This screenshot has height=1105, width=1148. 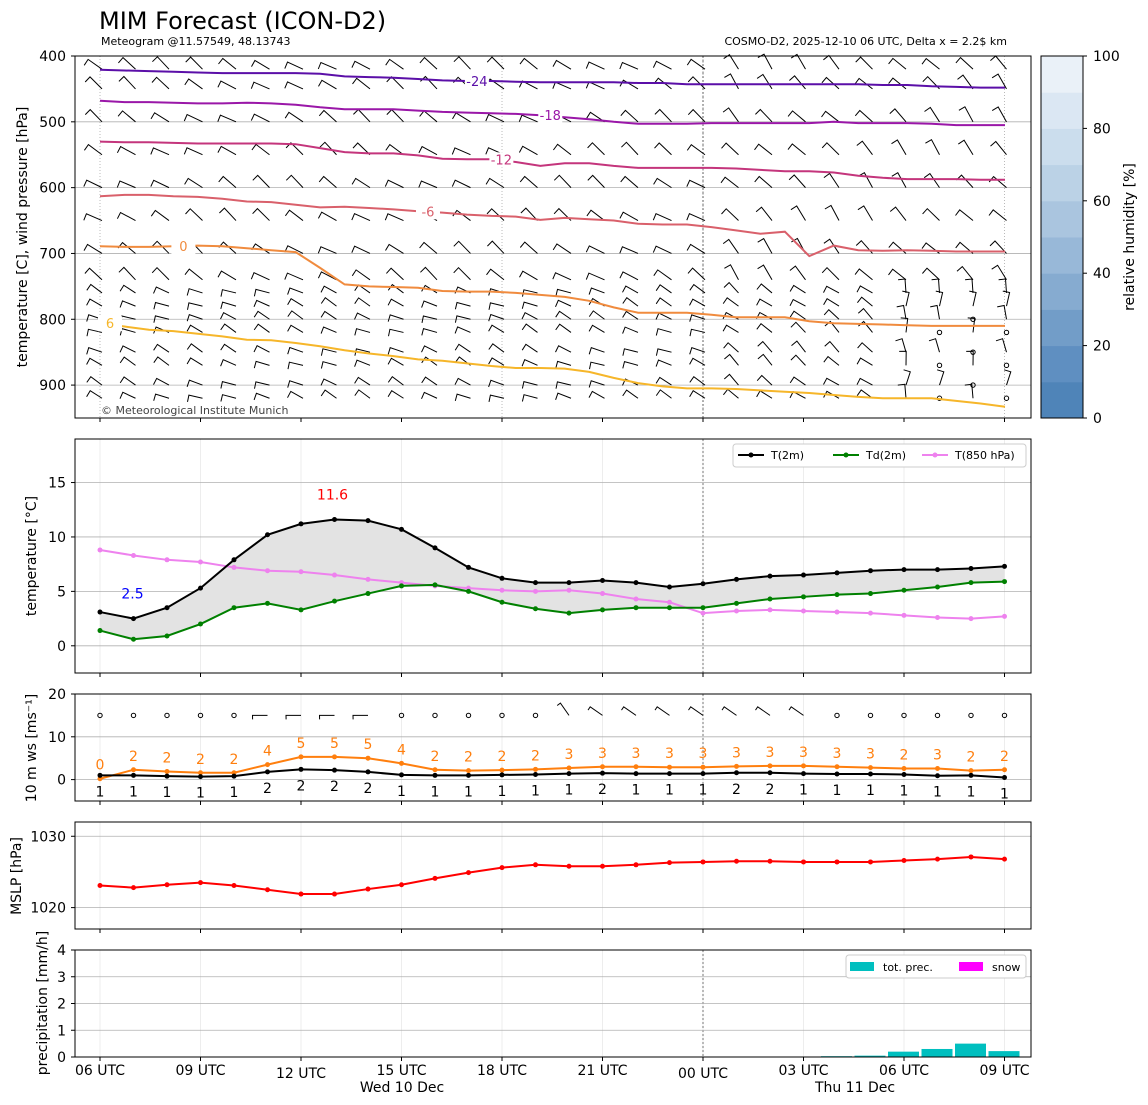 I want to click on precip-ytick-label: 0, so click(x=61, y=1058).